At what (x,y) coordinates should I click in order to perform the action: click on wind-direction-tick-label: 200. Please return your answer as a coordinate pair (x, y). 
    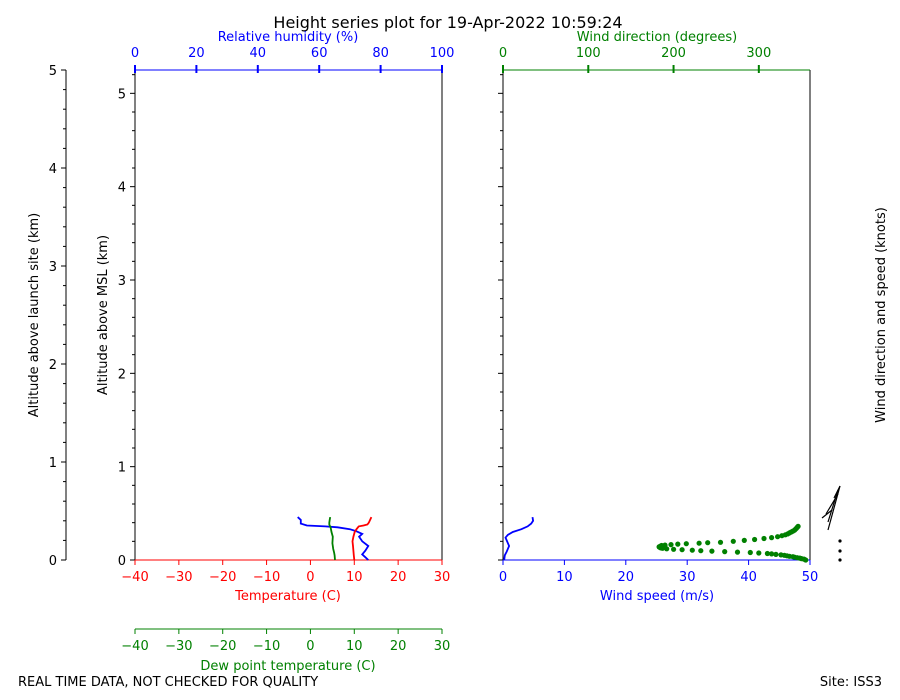
    Looking at the image, I should click on (673, 53).